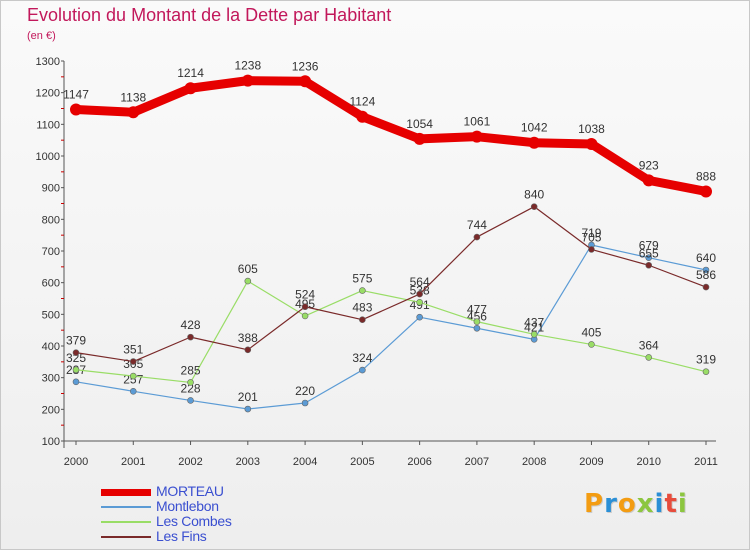 The image size is (750, 550). I want to click on logo-letter: o, so click(627, 504).